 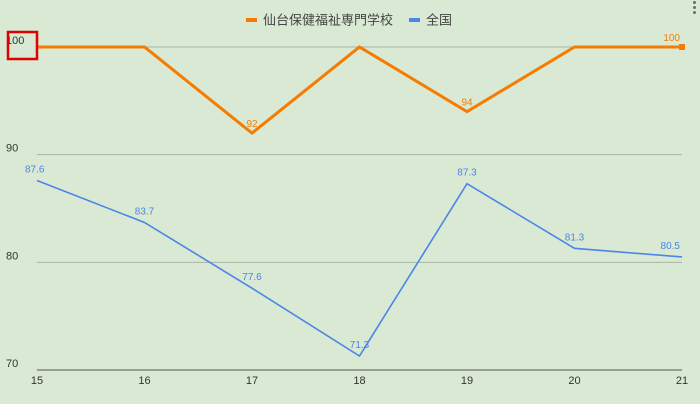 I want to click on more-vertical-icon, so click(x=695, y=8).